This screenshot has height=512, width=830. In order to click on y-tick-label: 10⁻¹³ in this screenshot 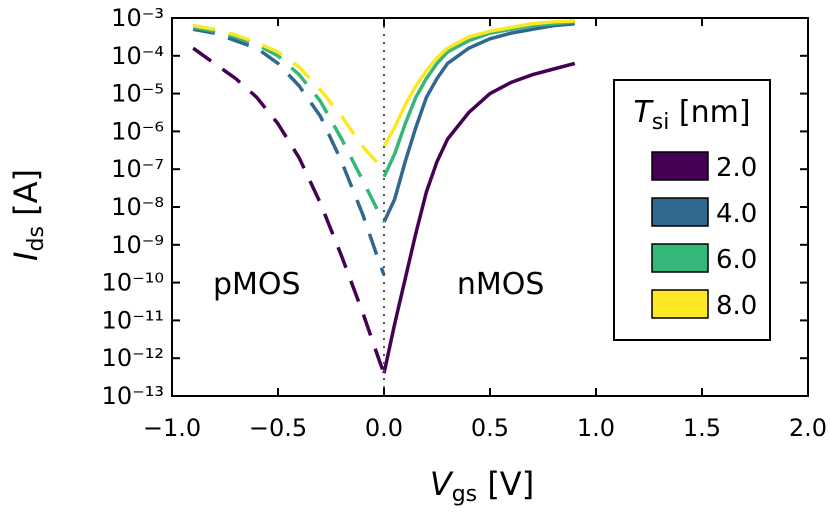, I will do `click(133, 396)`.